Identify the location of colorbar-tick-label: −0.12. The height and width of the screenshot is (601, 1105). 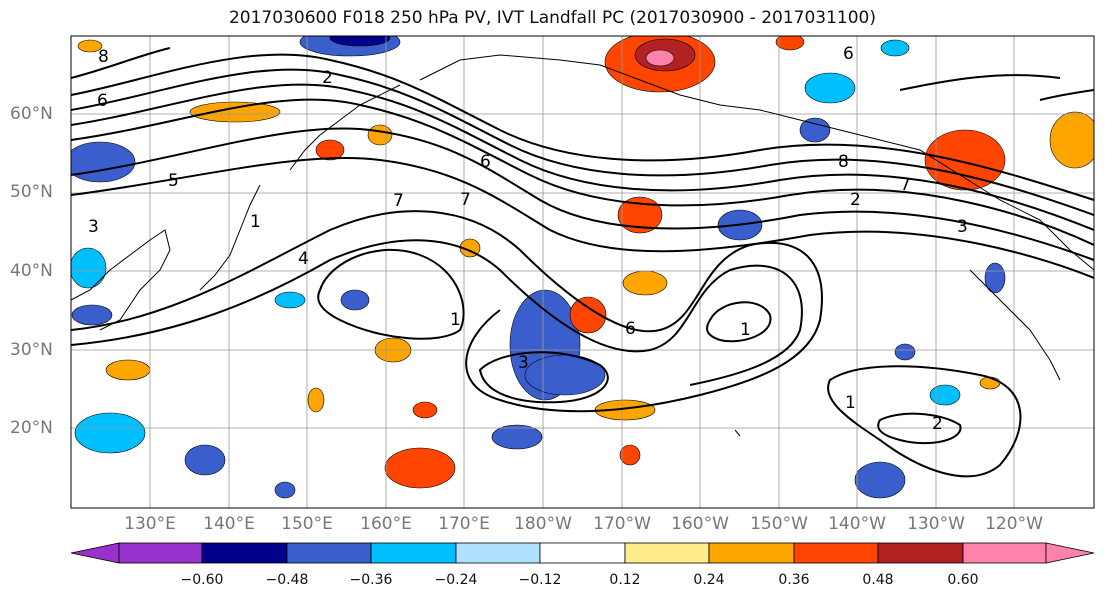
(540, 580).